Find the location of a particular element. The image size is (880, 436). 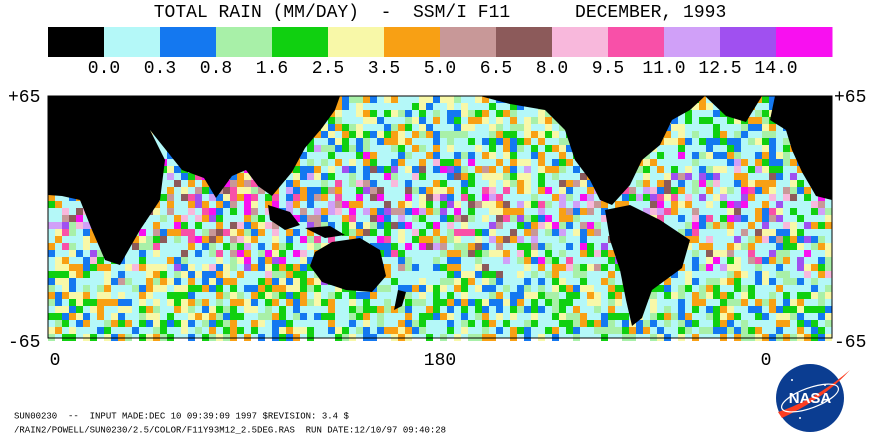

color-swatch is located at coordinates (188, 42).